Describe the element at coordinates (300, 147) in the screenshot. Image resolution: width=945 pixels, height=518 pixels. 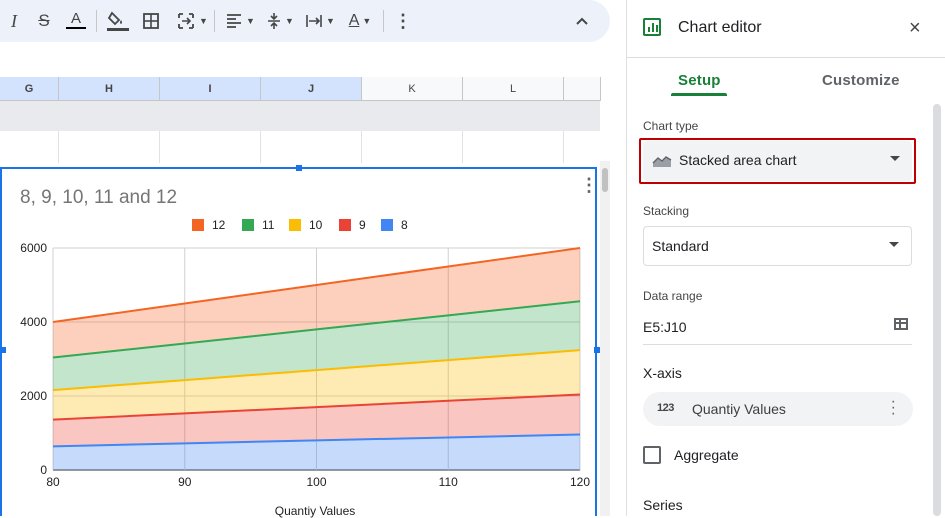
I see `sheet-row` at that location.